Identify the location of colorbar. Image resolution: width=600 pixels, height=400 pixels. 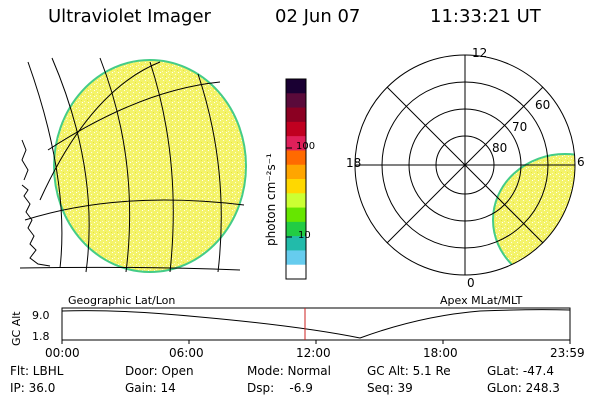
(296, 179).